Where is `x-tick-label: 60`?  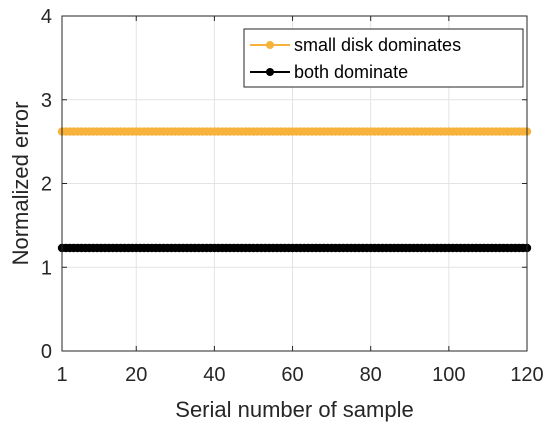
x-tick-label: 60 is located at coordinates (292, 375).